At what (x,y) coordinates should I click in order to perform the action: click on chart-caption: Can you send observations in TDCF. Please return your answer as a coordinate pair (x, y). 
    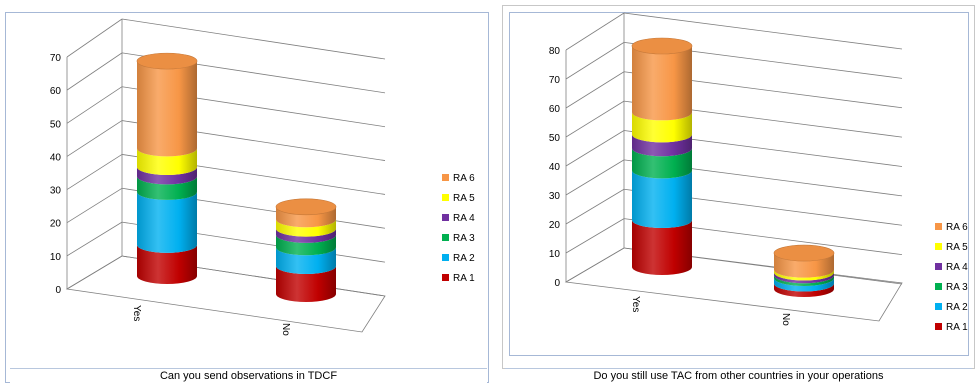
    Looking at the image, I should click on (248, 375).